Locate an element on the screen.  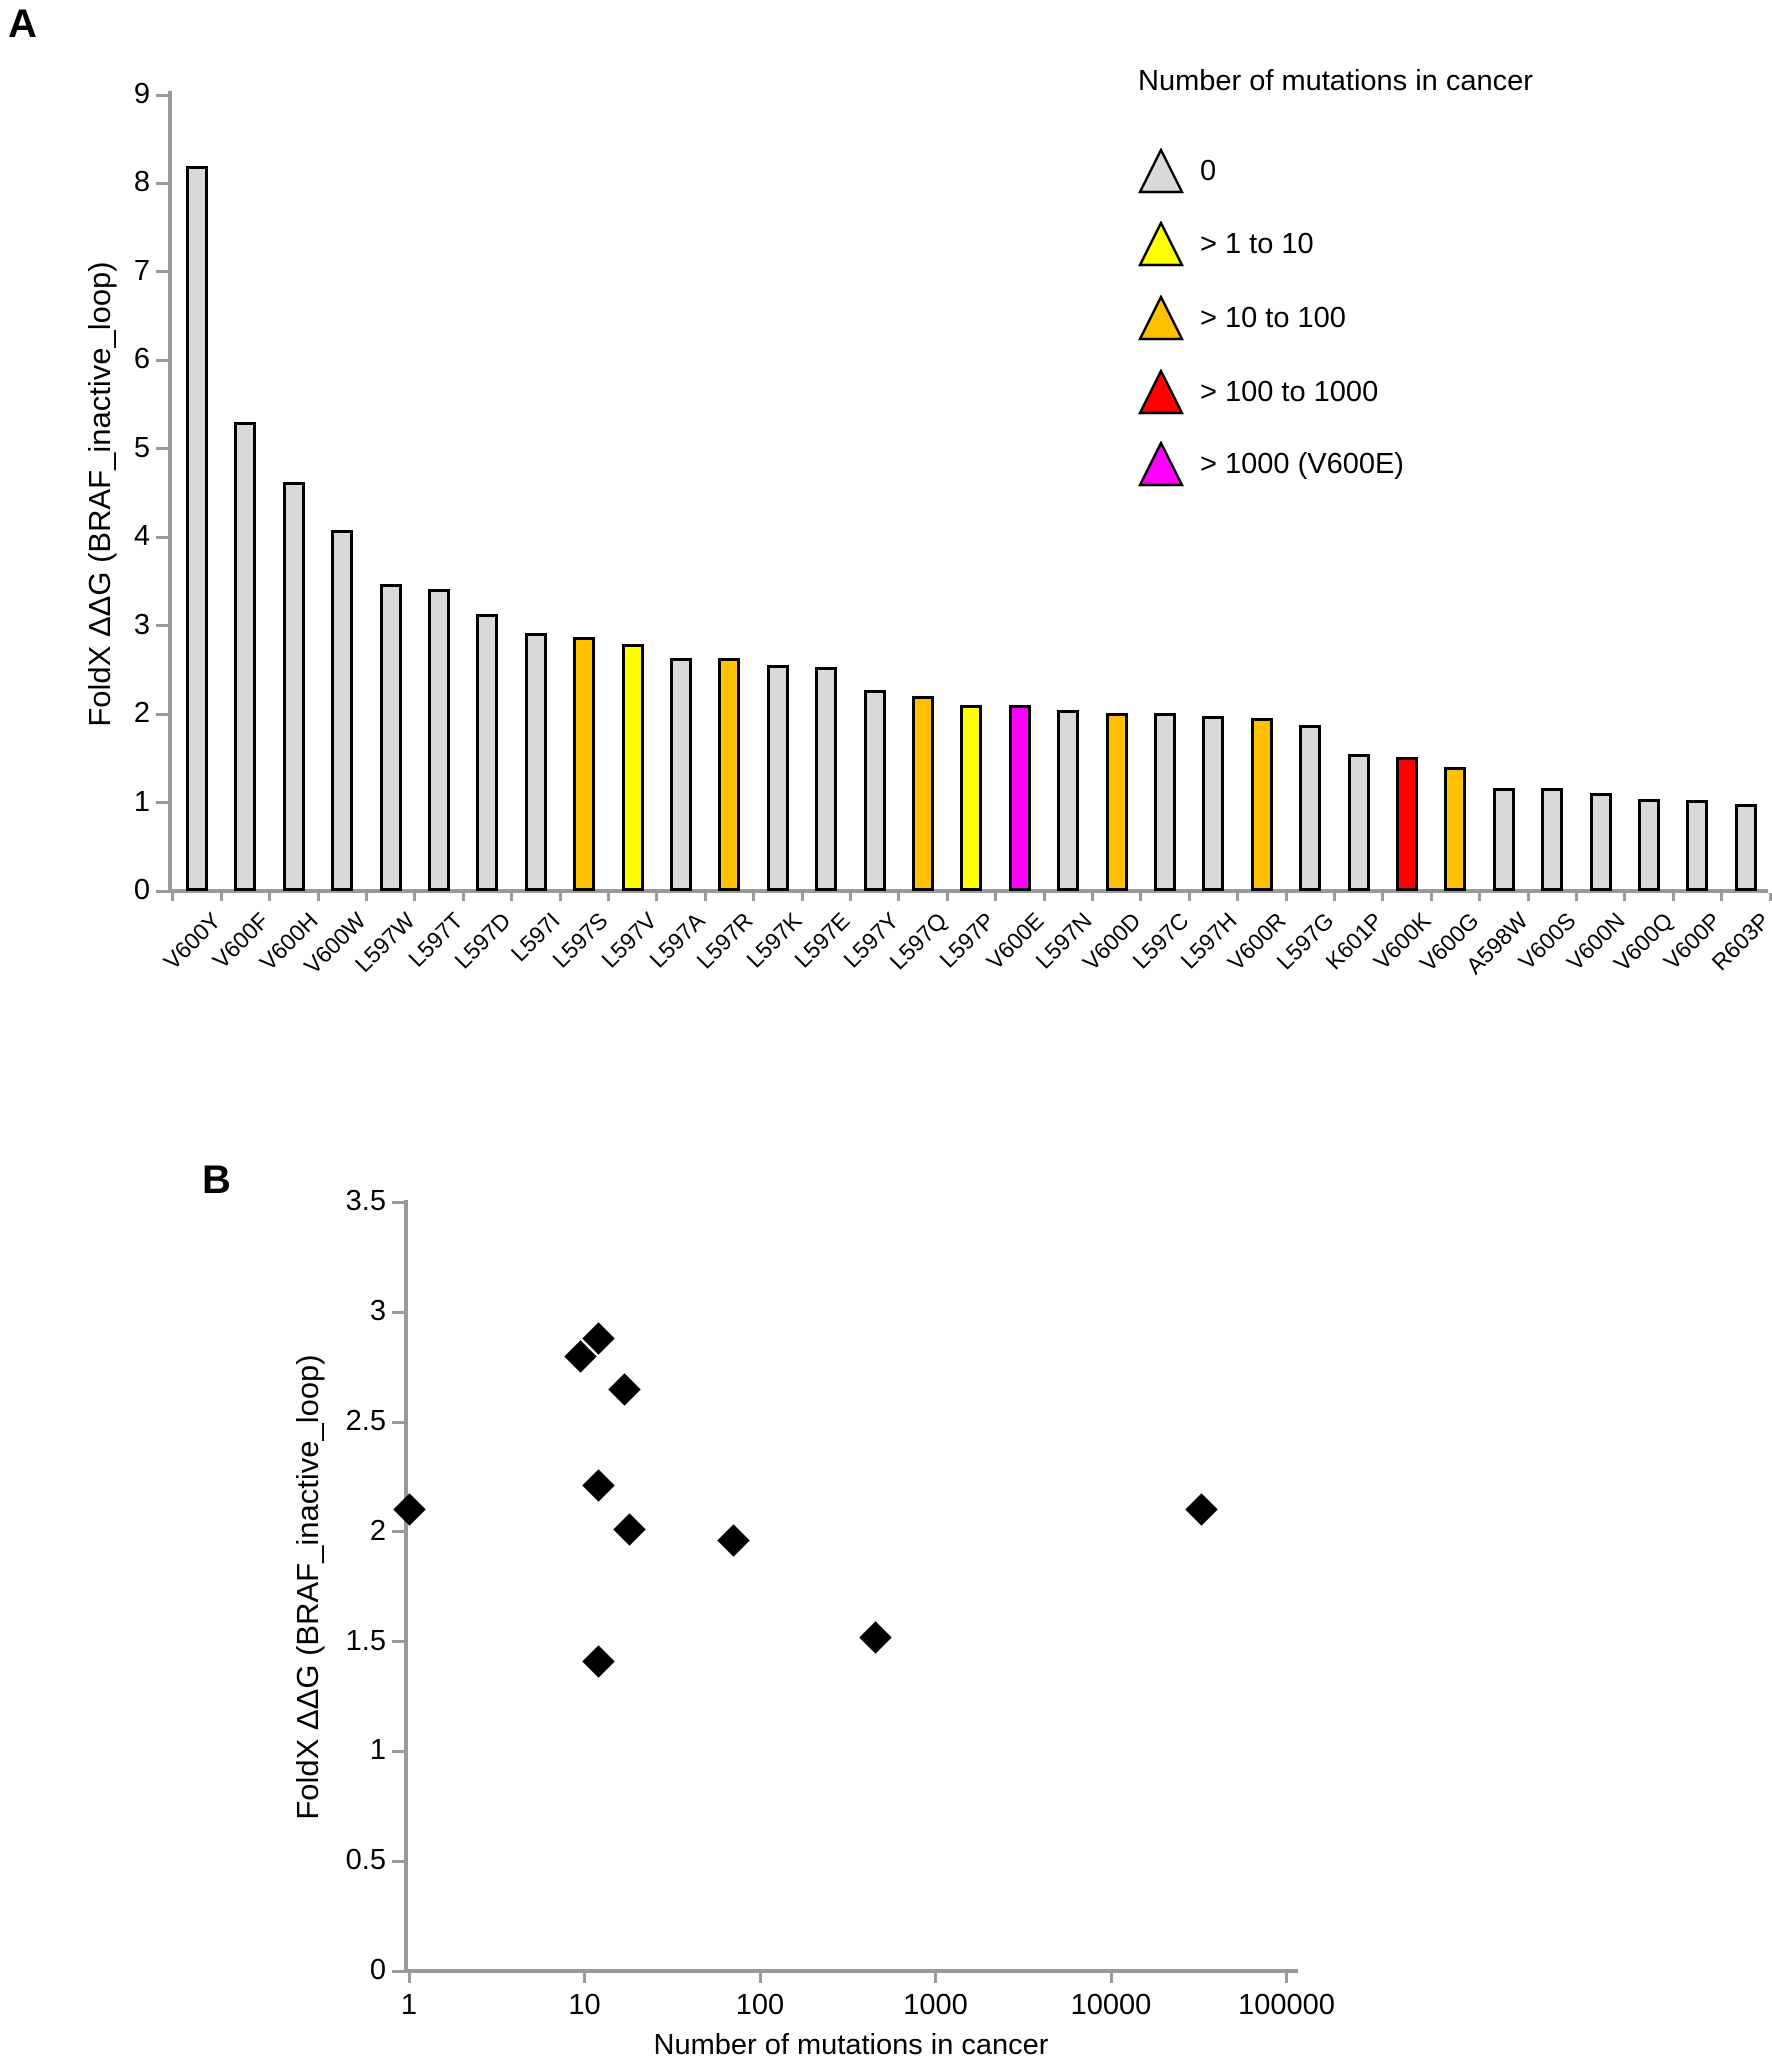
legend-title: Number of mutations in cancer is located at coordinates (1335, 81).